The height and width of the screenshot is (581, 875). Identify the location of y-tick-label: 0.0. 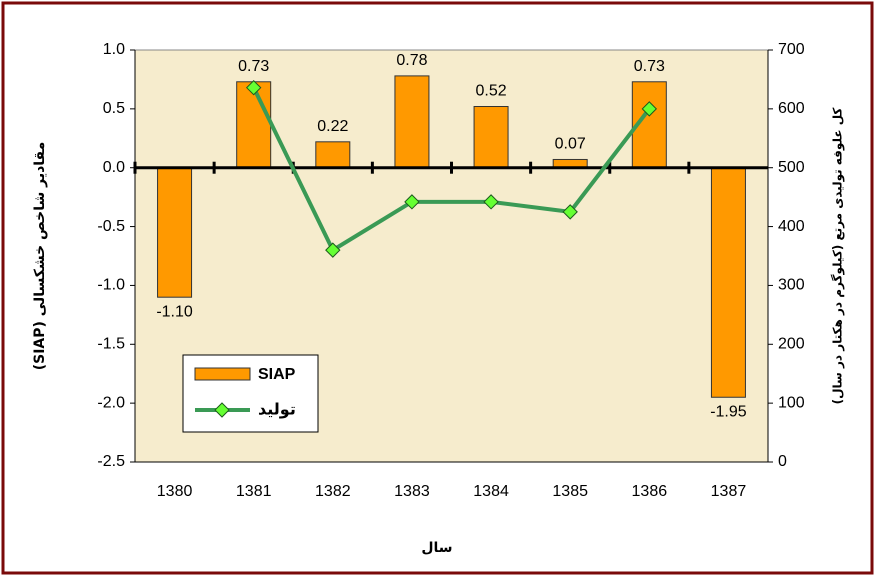
(114, 167).